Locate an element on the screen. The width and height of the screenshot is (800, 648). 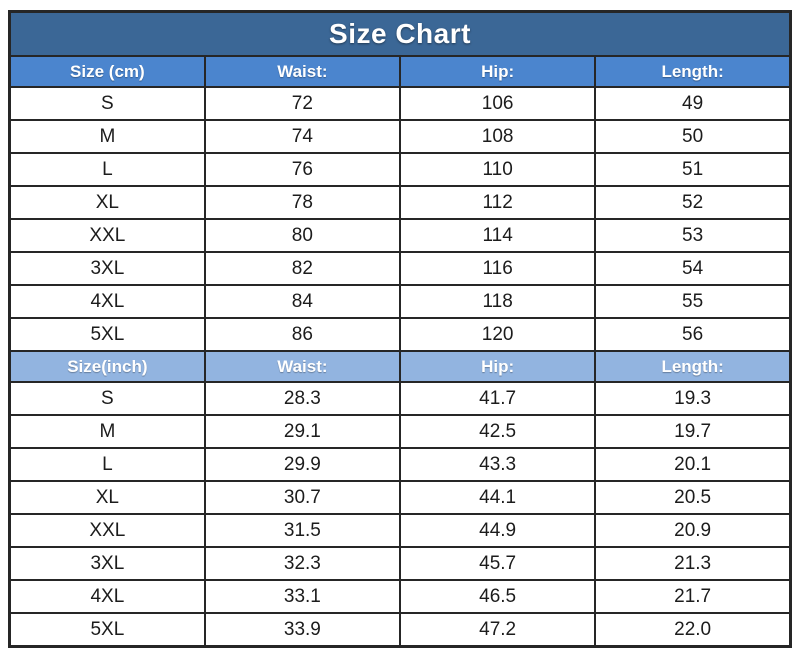
measurement-value-cell: 29.9 is located at coordinates (302, 464).